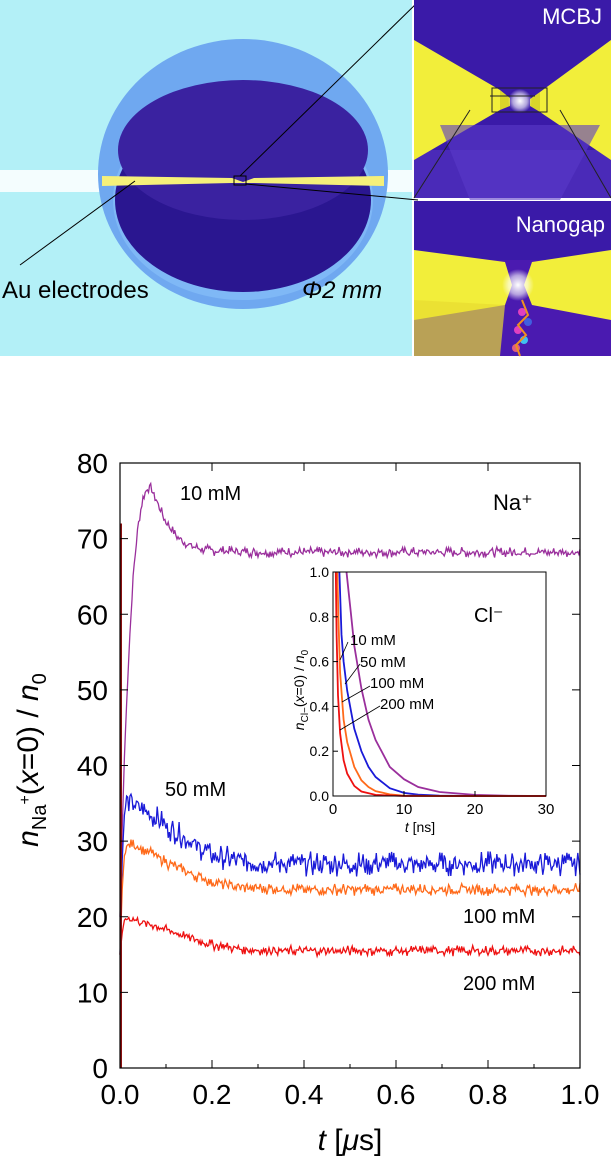  What do you see at coordinates (350, 897) in the screenshot?
I see `series-line-100mM` at bounding box center [350, 897].